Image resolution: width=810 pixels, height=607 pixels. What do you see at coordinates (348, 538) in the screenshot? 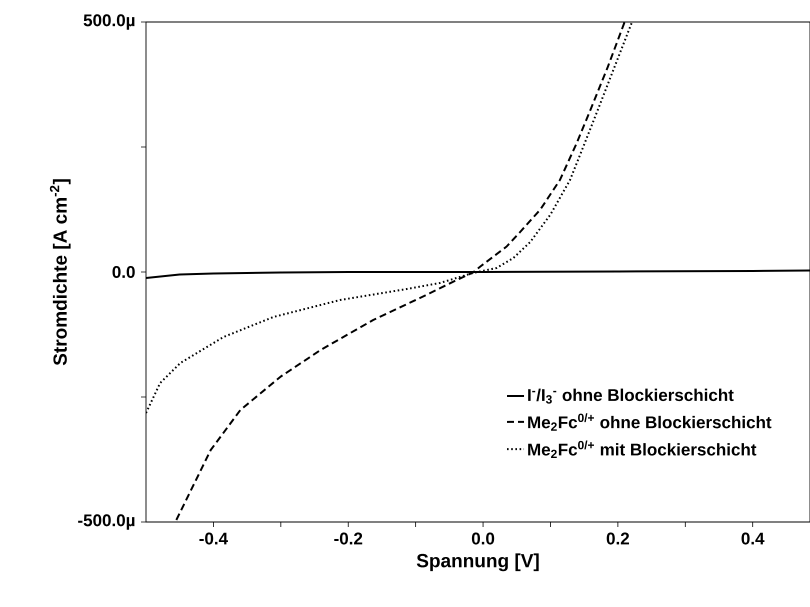
I see `x-tick-label: -0.2` at bounding box center [348, 538].